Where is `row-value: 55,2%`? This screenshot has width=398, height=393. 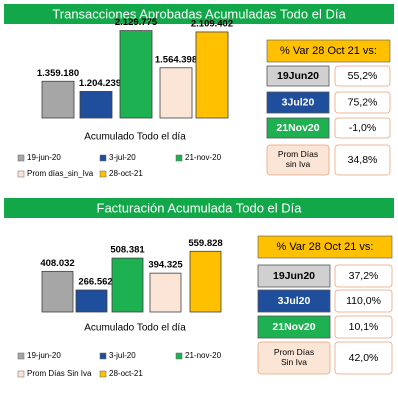
row-value: 55,2% is located at coordinates (363, 76).